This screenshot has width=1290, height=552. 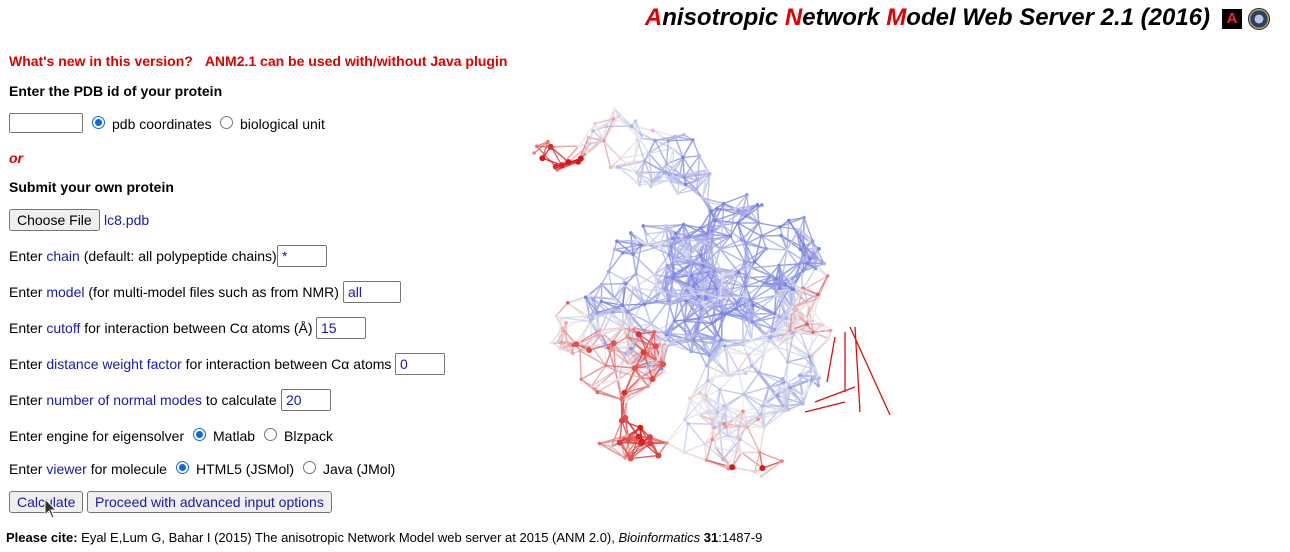 I want to click on upload-heading: Submit your own protein, so click(x=91, y=187).